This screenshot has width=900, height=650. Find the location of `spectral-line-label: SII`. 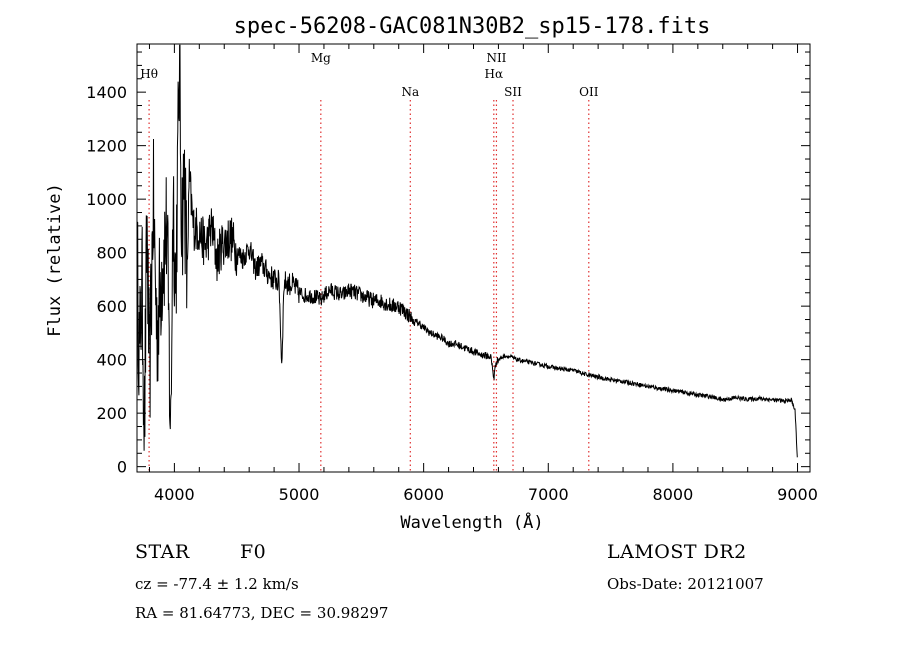

spectral-line-label: SII is located at coordinates (513, 92).